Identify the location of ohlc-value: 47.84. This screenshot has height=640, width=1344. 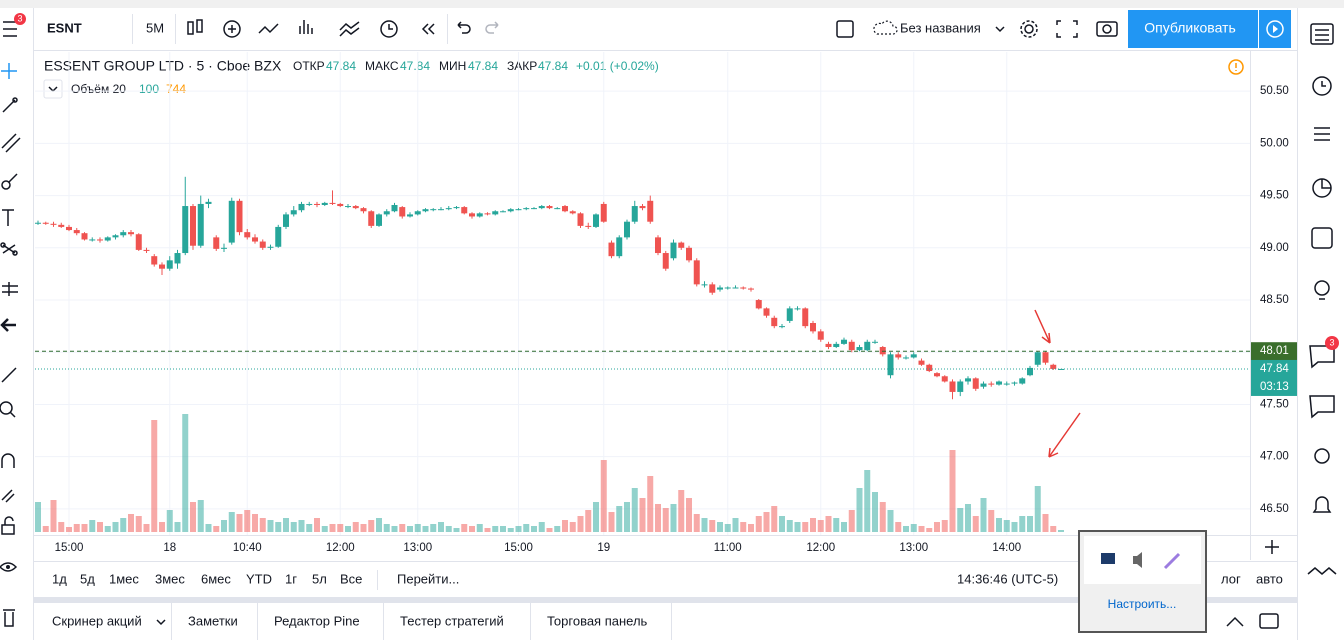
(415, 66).